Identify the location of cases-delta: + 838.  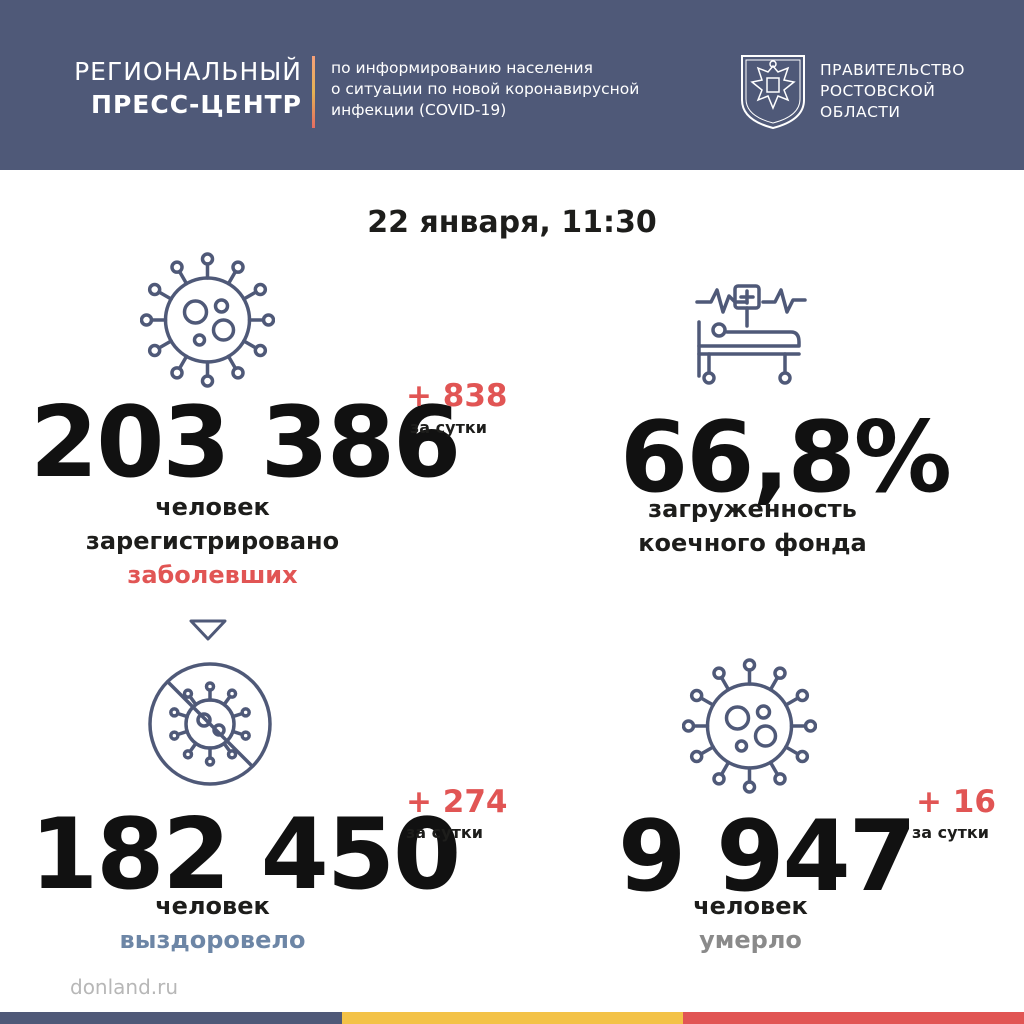
(457, 396).